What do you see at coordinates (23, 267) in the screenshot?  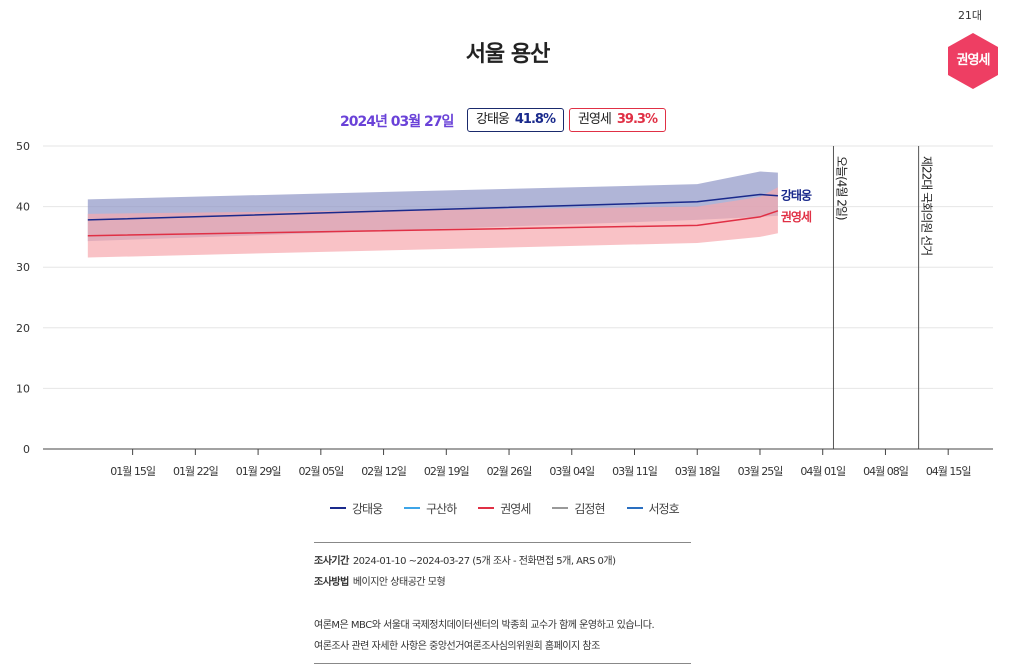 I see `y-tick-label: 30` at bounding box center [23, 267].